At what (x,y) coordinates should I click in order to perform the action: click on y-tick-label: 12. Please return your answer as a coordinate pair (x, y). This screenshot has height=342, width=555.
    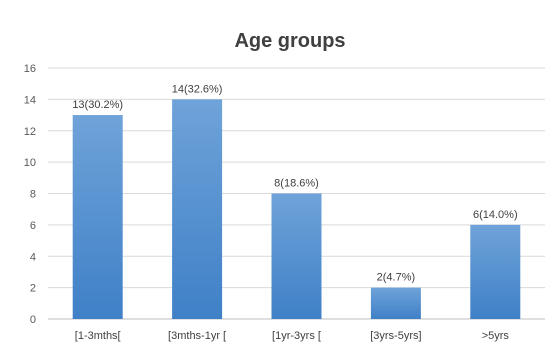
    Looking at the image, I should click on (30, 132).